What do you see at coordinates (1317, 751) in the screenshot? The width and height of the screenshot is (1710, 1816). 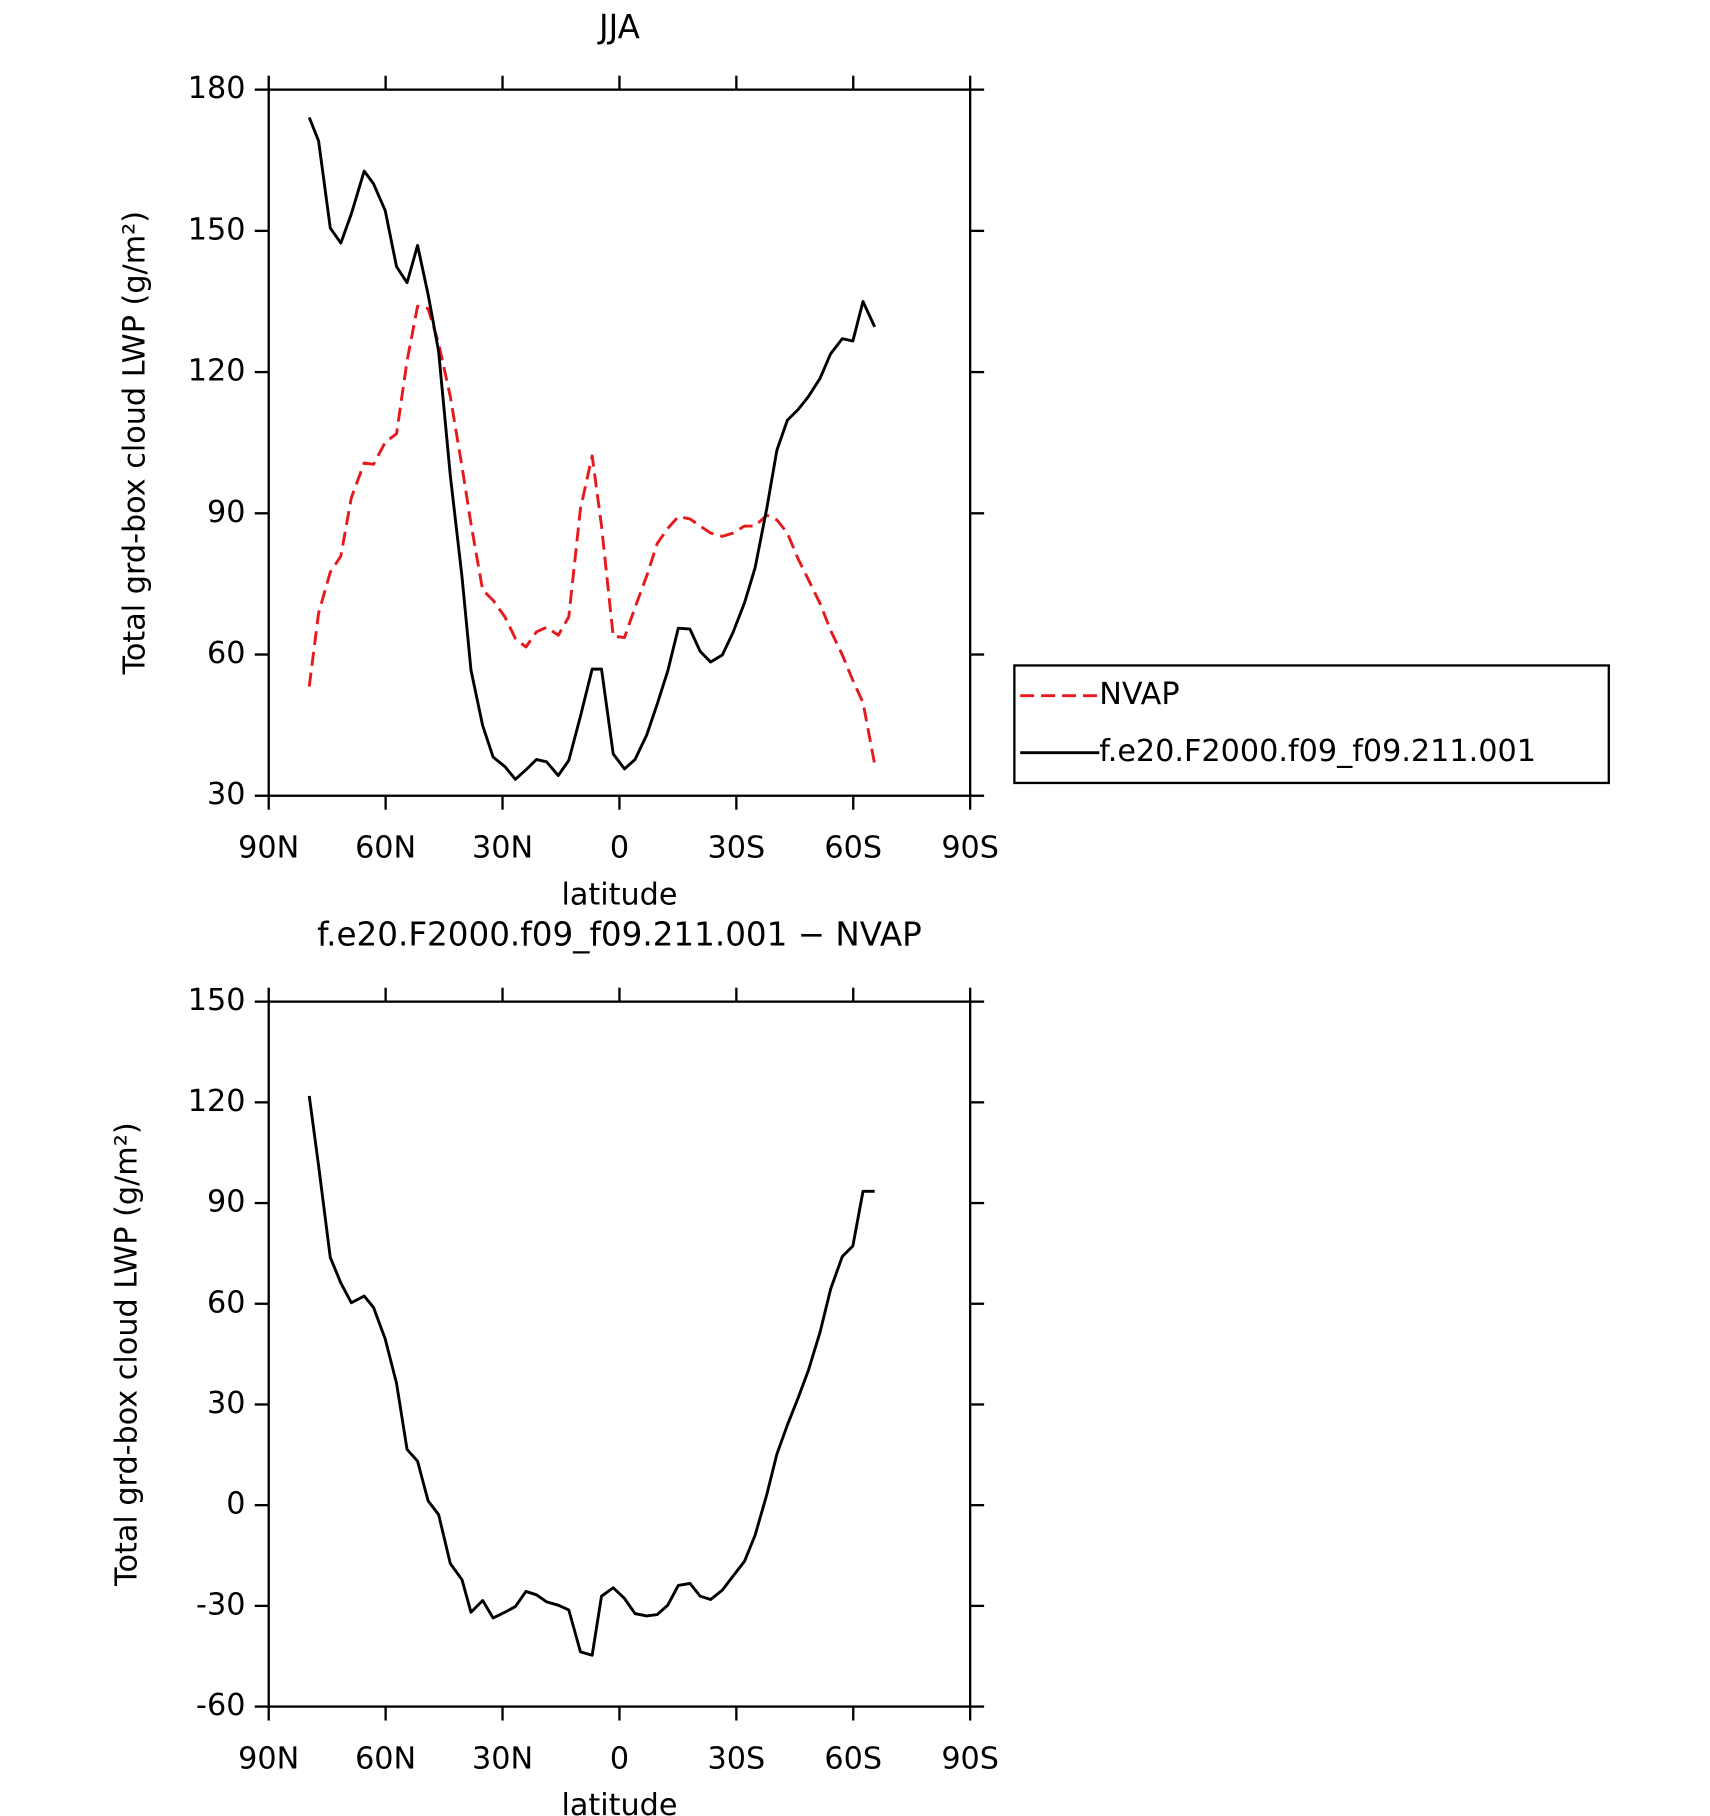 I see `legend-label: f.e20.F2000.f09_f09.211.001` at bounding box center [1317, 751].